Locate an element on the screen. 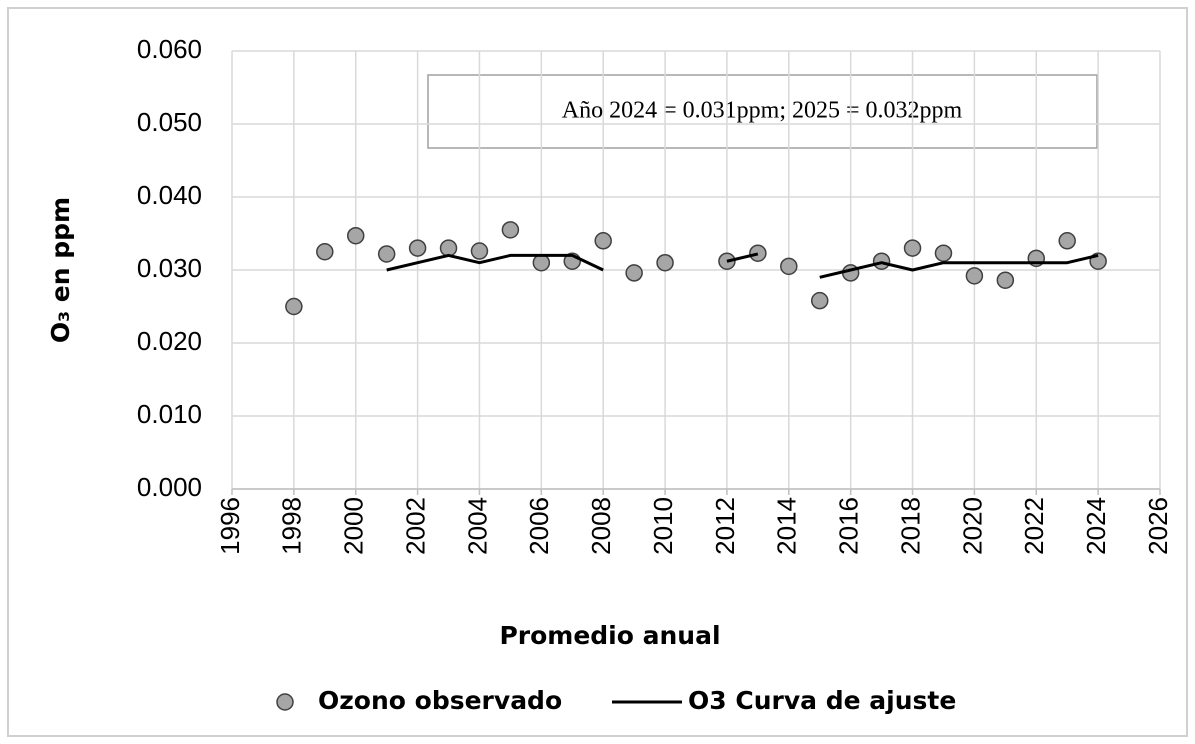  x-tick-label: 2006 is located at coordinates (539, 526).